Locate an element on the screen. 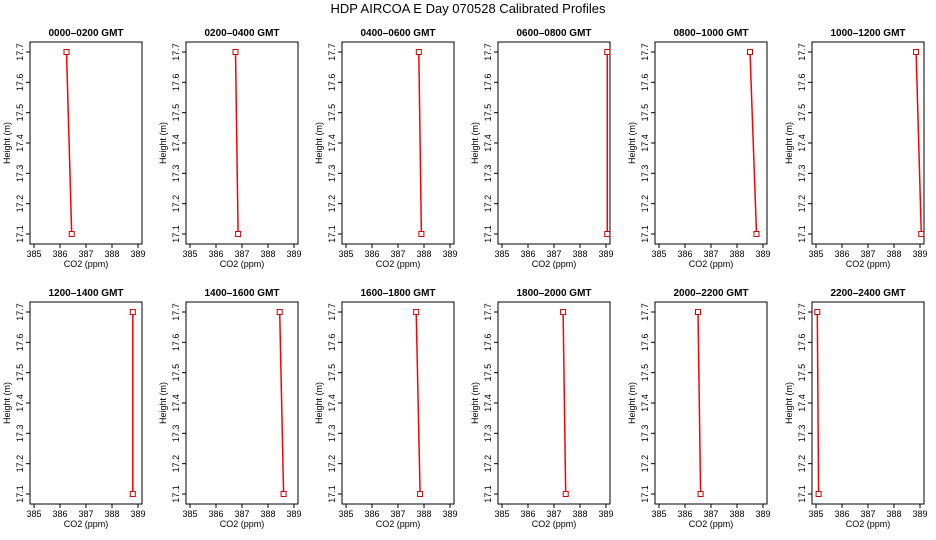 The height and width of the screenshot is (540, 936). panel-title: 0200–0400 GMT is located at coordinates (241, 33).